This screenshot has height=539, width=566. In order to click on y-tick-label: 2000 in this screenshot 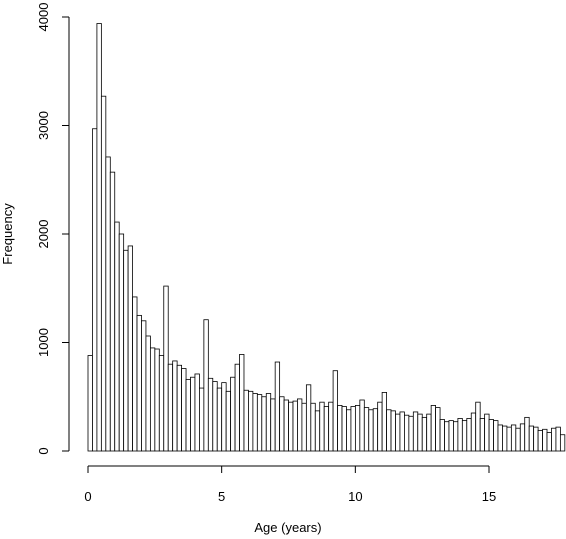, I will do `click(43, 234)`.